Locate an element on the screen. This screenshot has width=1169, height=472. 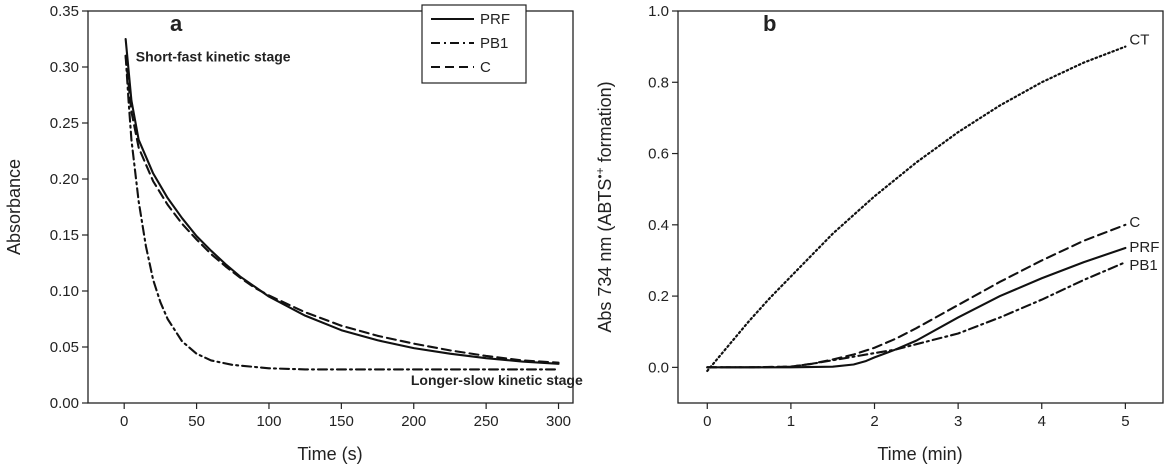
panel-a-x-tick-label: 150 is located at coordinates (341, 421).